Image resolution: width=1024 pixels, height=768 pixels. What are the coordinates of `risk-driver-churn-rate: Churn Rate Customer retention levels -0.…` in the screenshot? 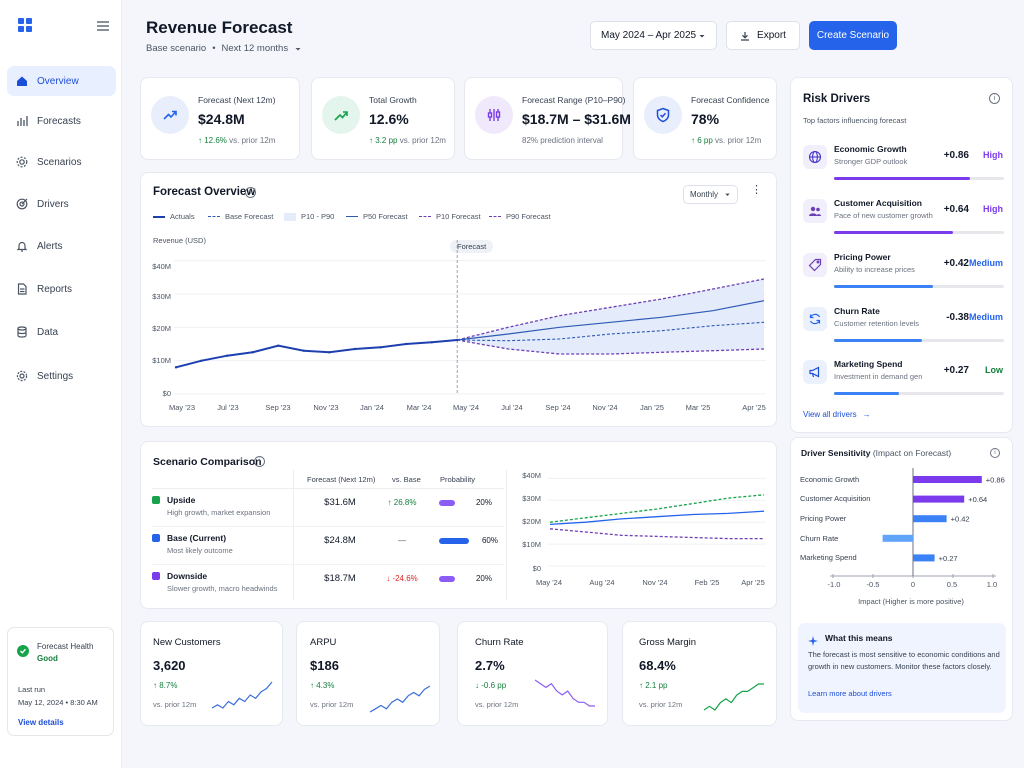 It's located at (903, 331).